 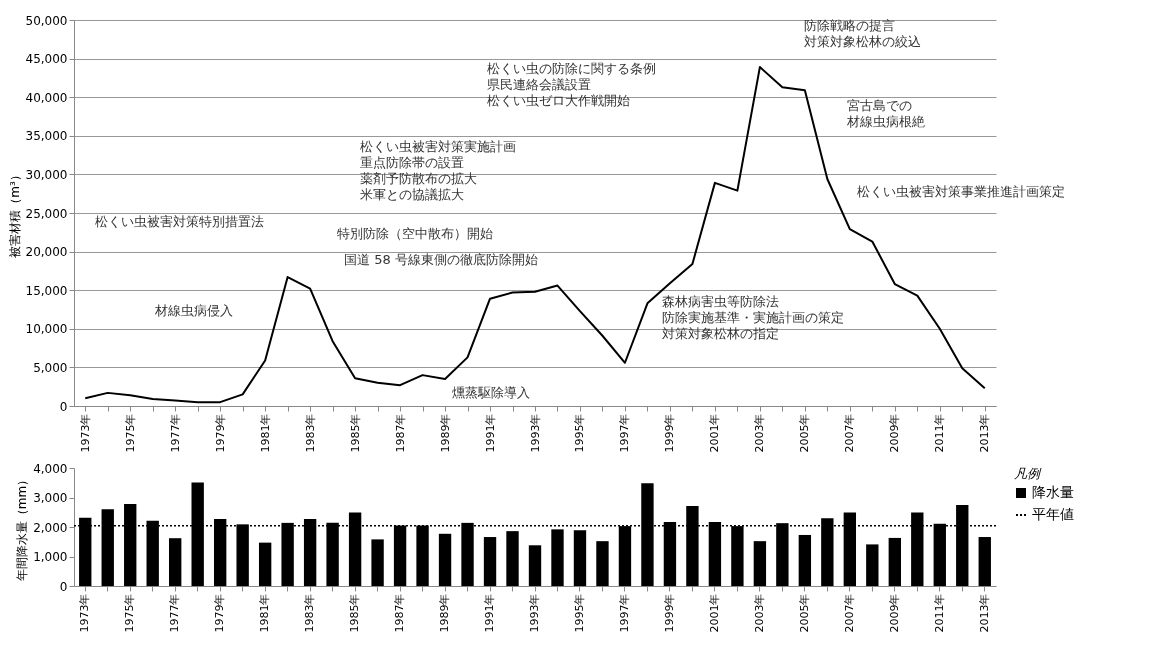 I want to click on annotation: 松くい虫被害対策実施計画, so click(x=438, y=146).